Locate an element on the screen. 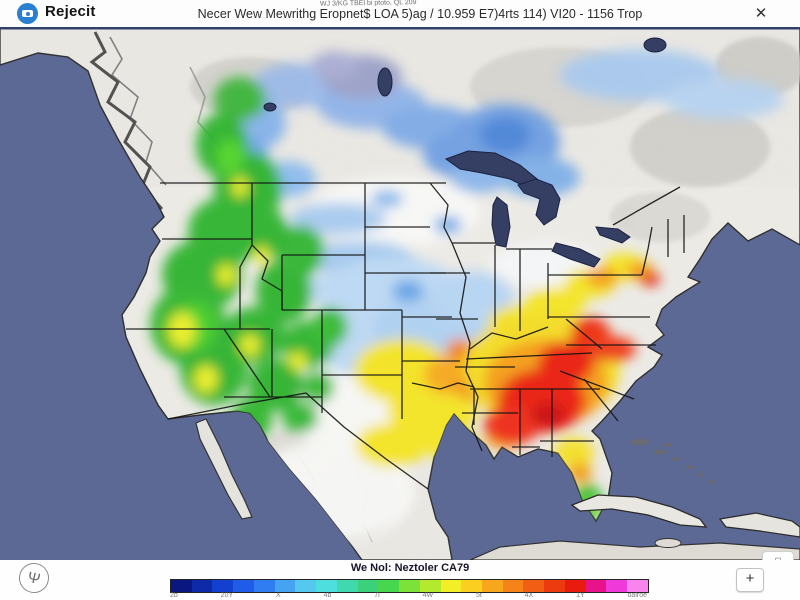  colorbar-tick: 2b is located at coordinates (174, 595).